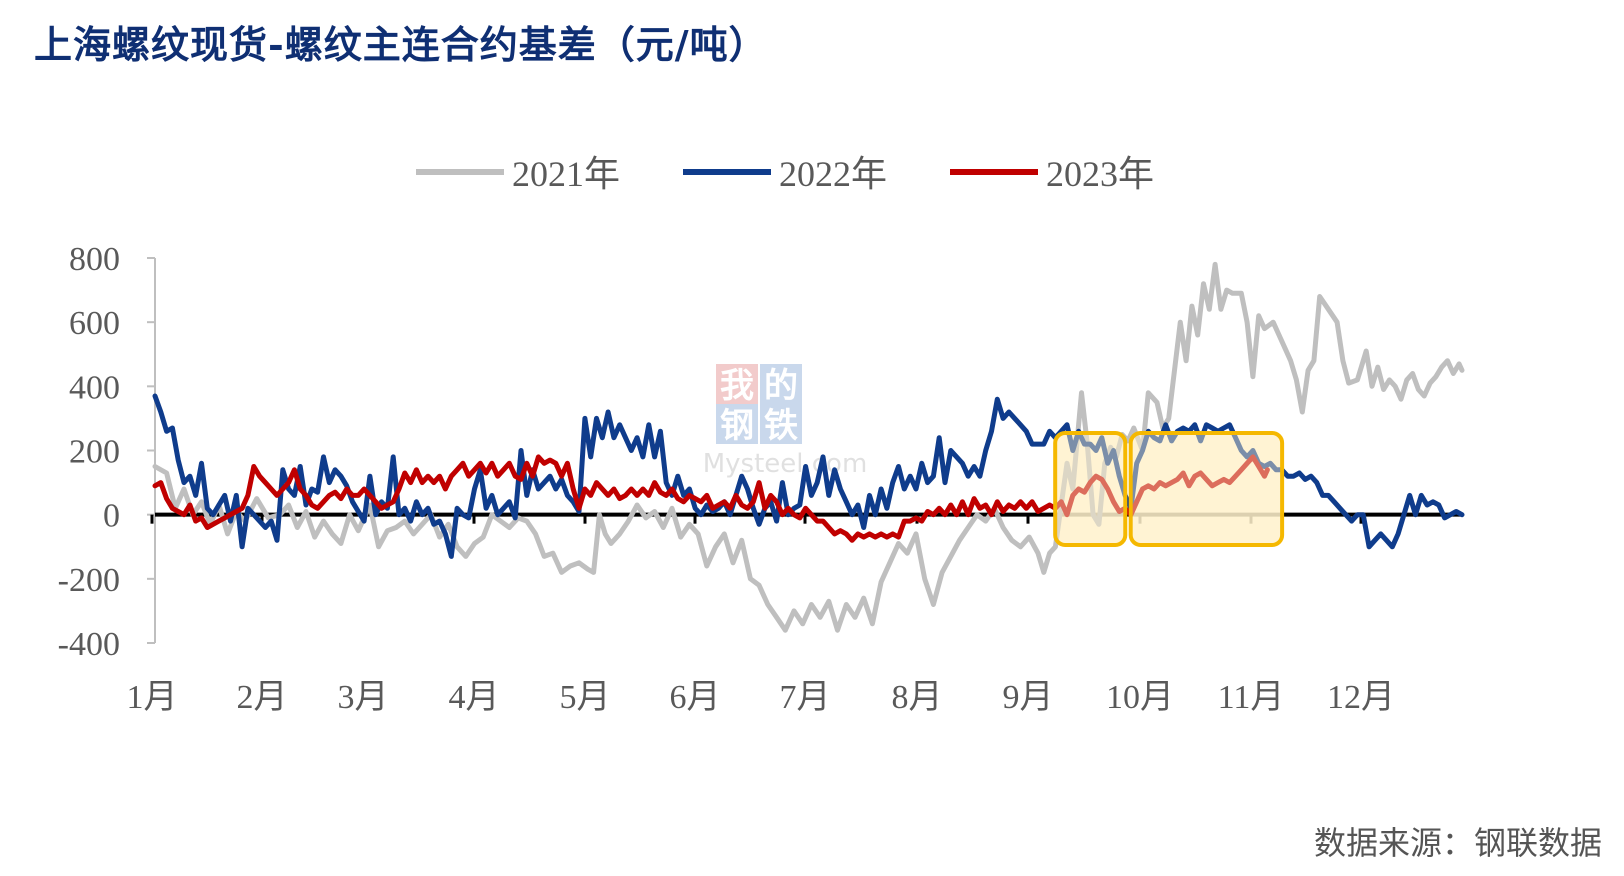  Describe the element at coordinates (917, 697) in the screenshot. I see `x-tick-label: 8月` at that location.